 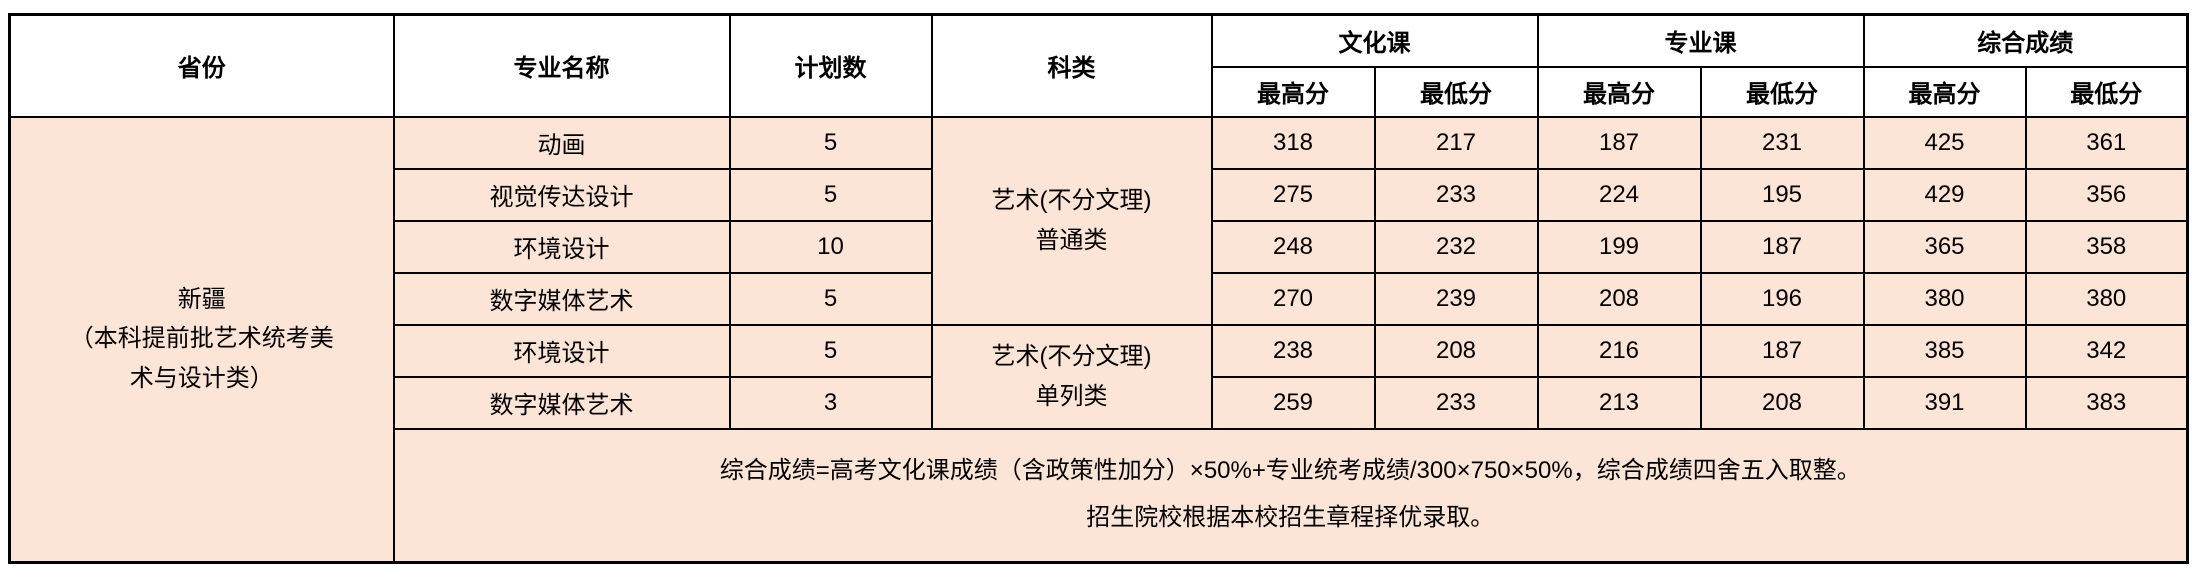 I want to click on header-comprehensive-min: 最低分, so click(x=2106, y=91).